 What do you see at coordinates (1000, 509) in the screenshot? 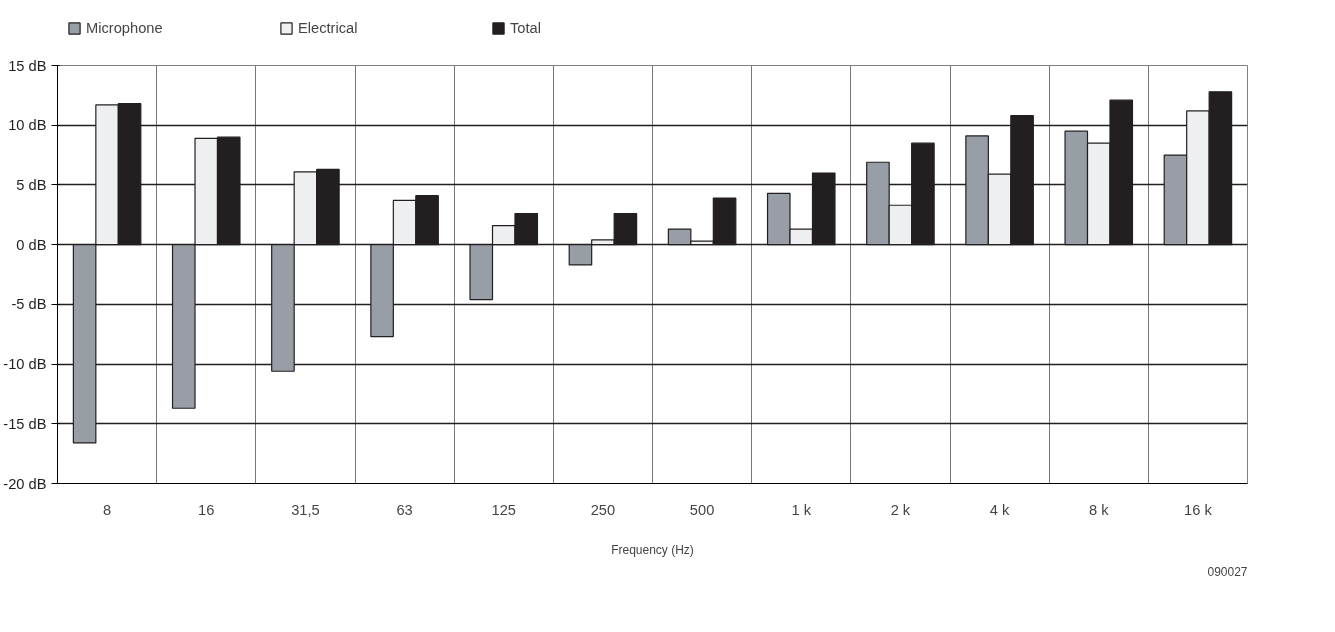
I see `x-tick-label: 4 k` at bounding box center [1000, 509].